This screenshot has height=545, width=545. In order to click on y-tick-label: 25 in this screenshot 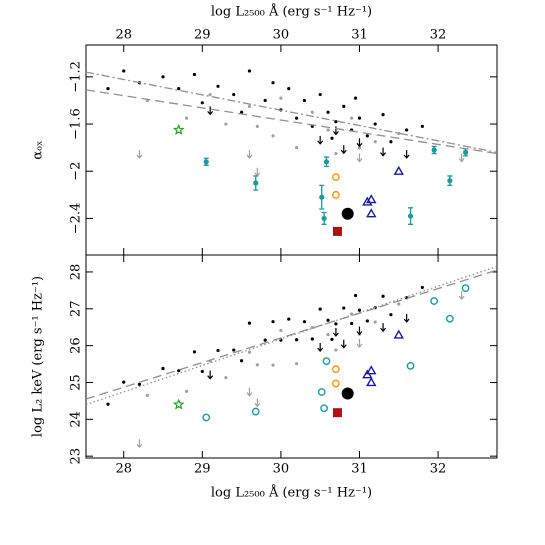, I will do `click(76, 382)`.